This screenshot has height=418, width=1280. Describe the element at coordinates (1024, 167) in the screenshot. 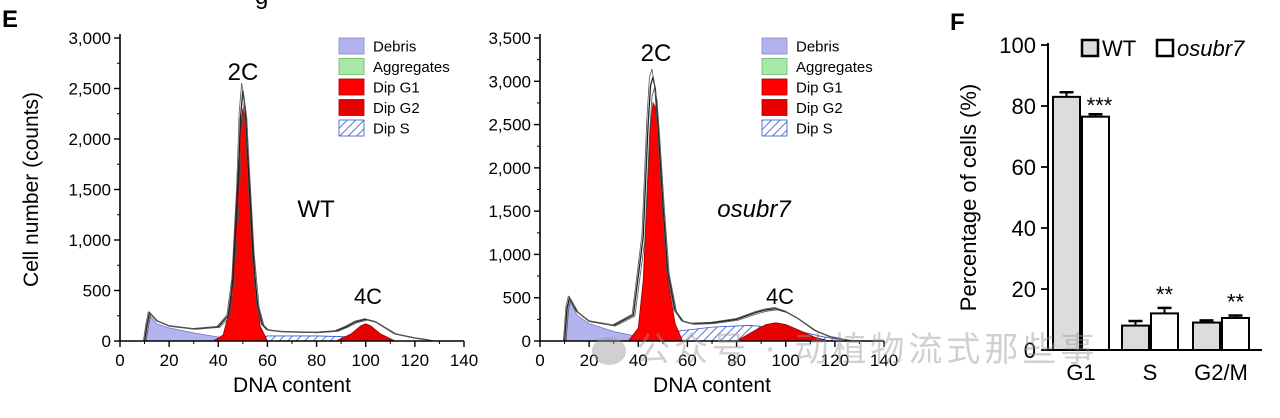

I see `y-tick-label: 60` at that location.